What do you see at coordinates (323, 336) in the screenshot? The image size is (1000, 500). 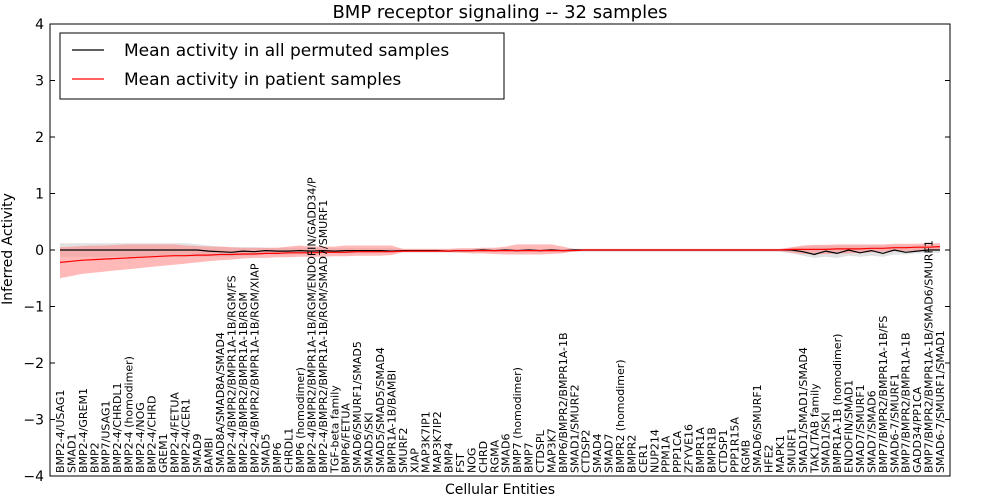 I see `x-tick-label: BMP2-4/BMPR2/BMPR1A-1B/RGM/SMAD7/SMURF1` at bounding box center [323, 336].